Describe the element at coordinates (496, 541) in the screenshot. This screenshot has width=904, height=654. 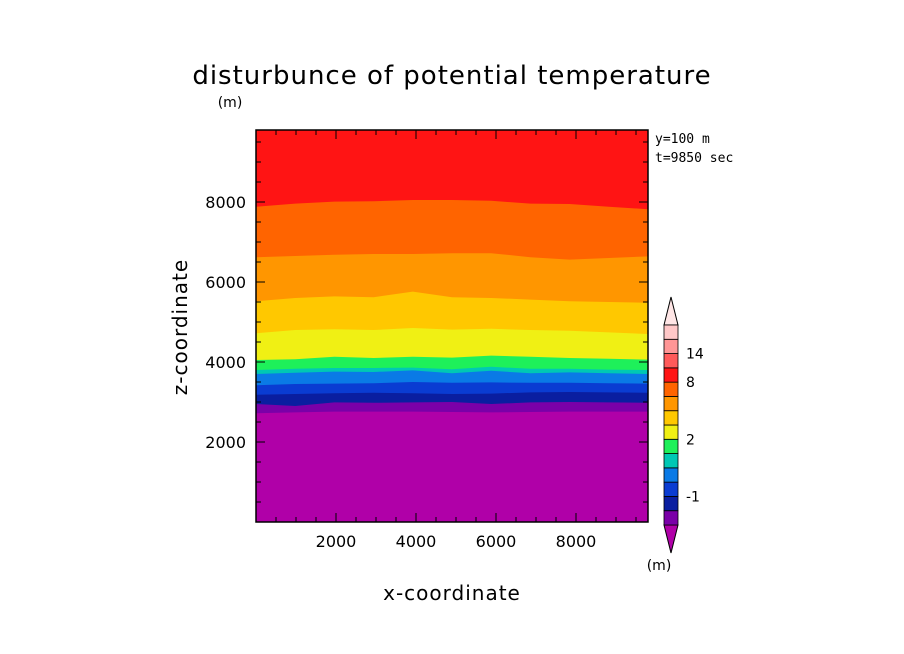
I see `x-tick-label: 6000` at that location.